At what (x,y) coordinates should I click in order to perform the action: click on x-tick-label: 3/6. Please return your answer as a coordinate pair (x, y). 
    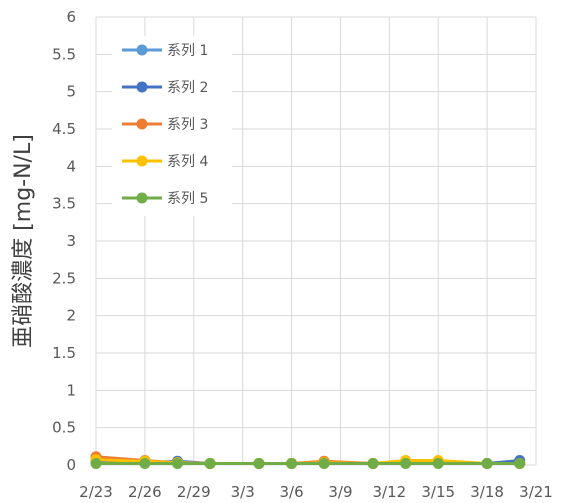
    Looking at the image, I should click on (291, 492).